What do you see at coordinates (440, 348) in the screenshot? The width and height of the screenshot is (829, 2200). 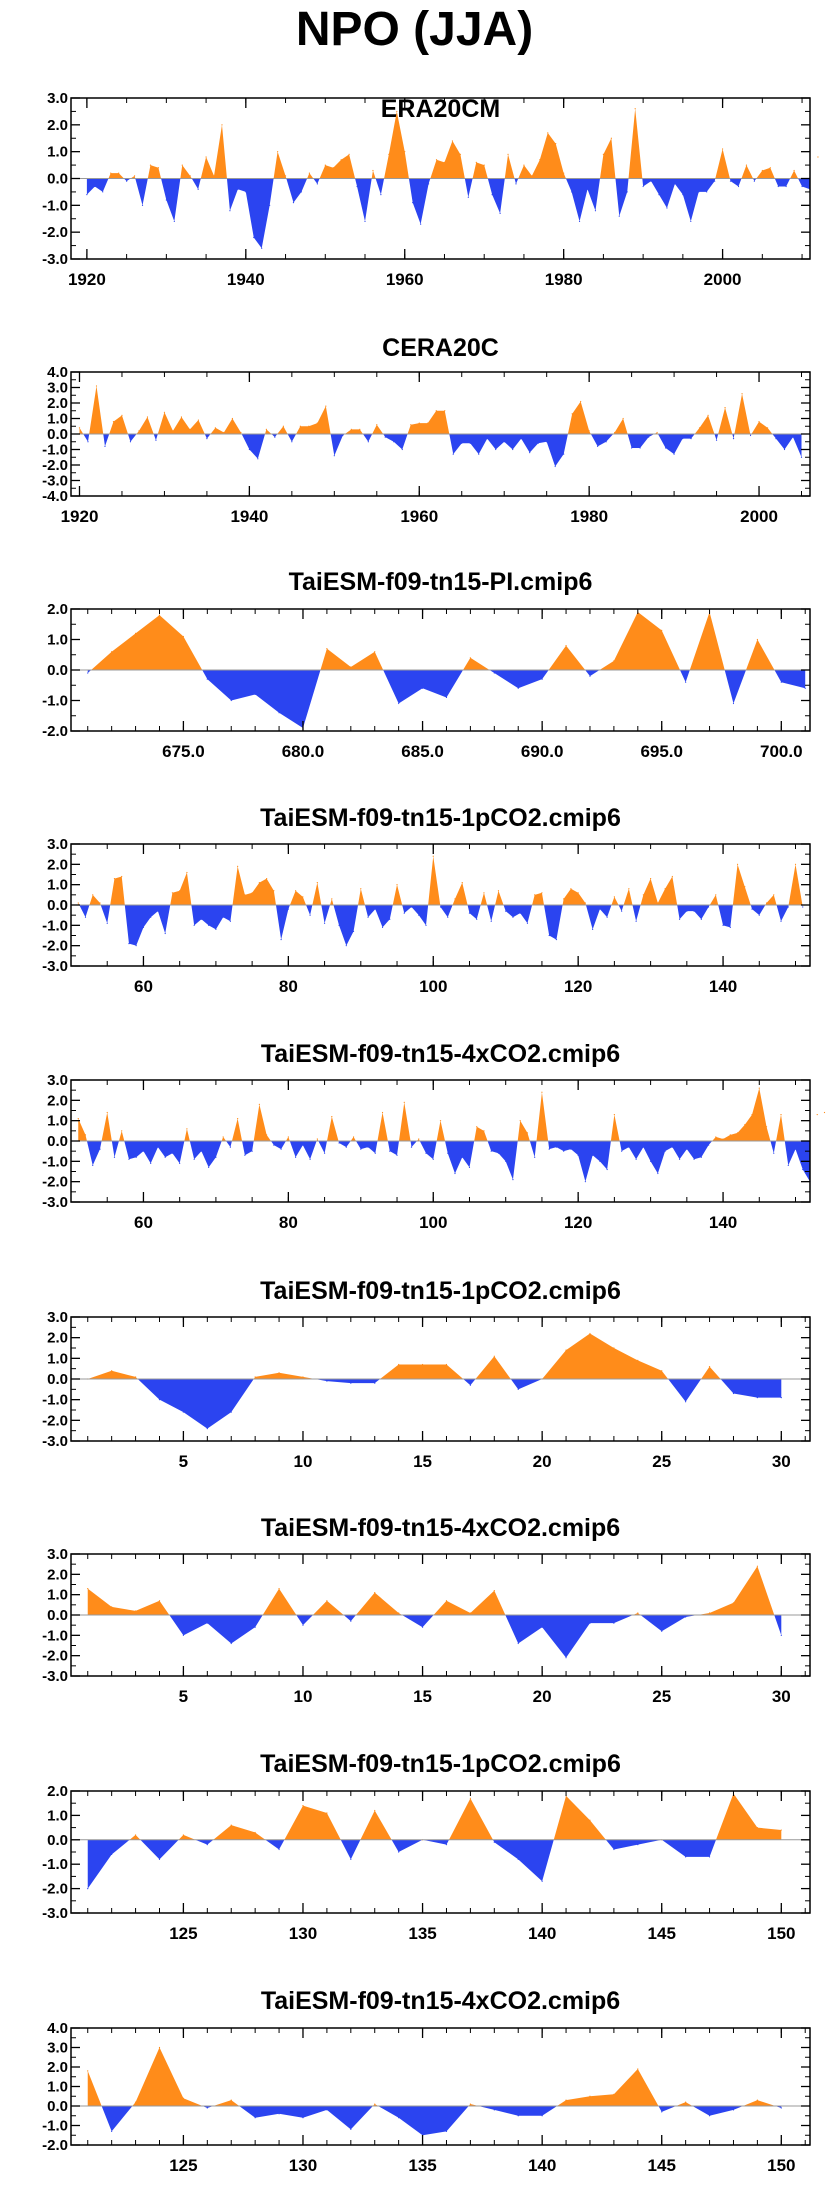 I see `panel-title: CERA20C` at bounding box center [440, 348].